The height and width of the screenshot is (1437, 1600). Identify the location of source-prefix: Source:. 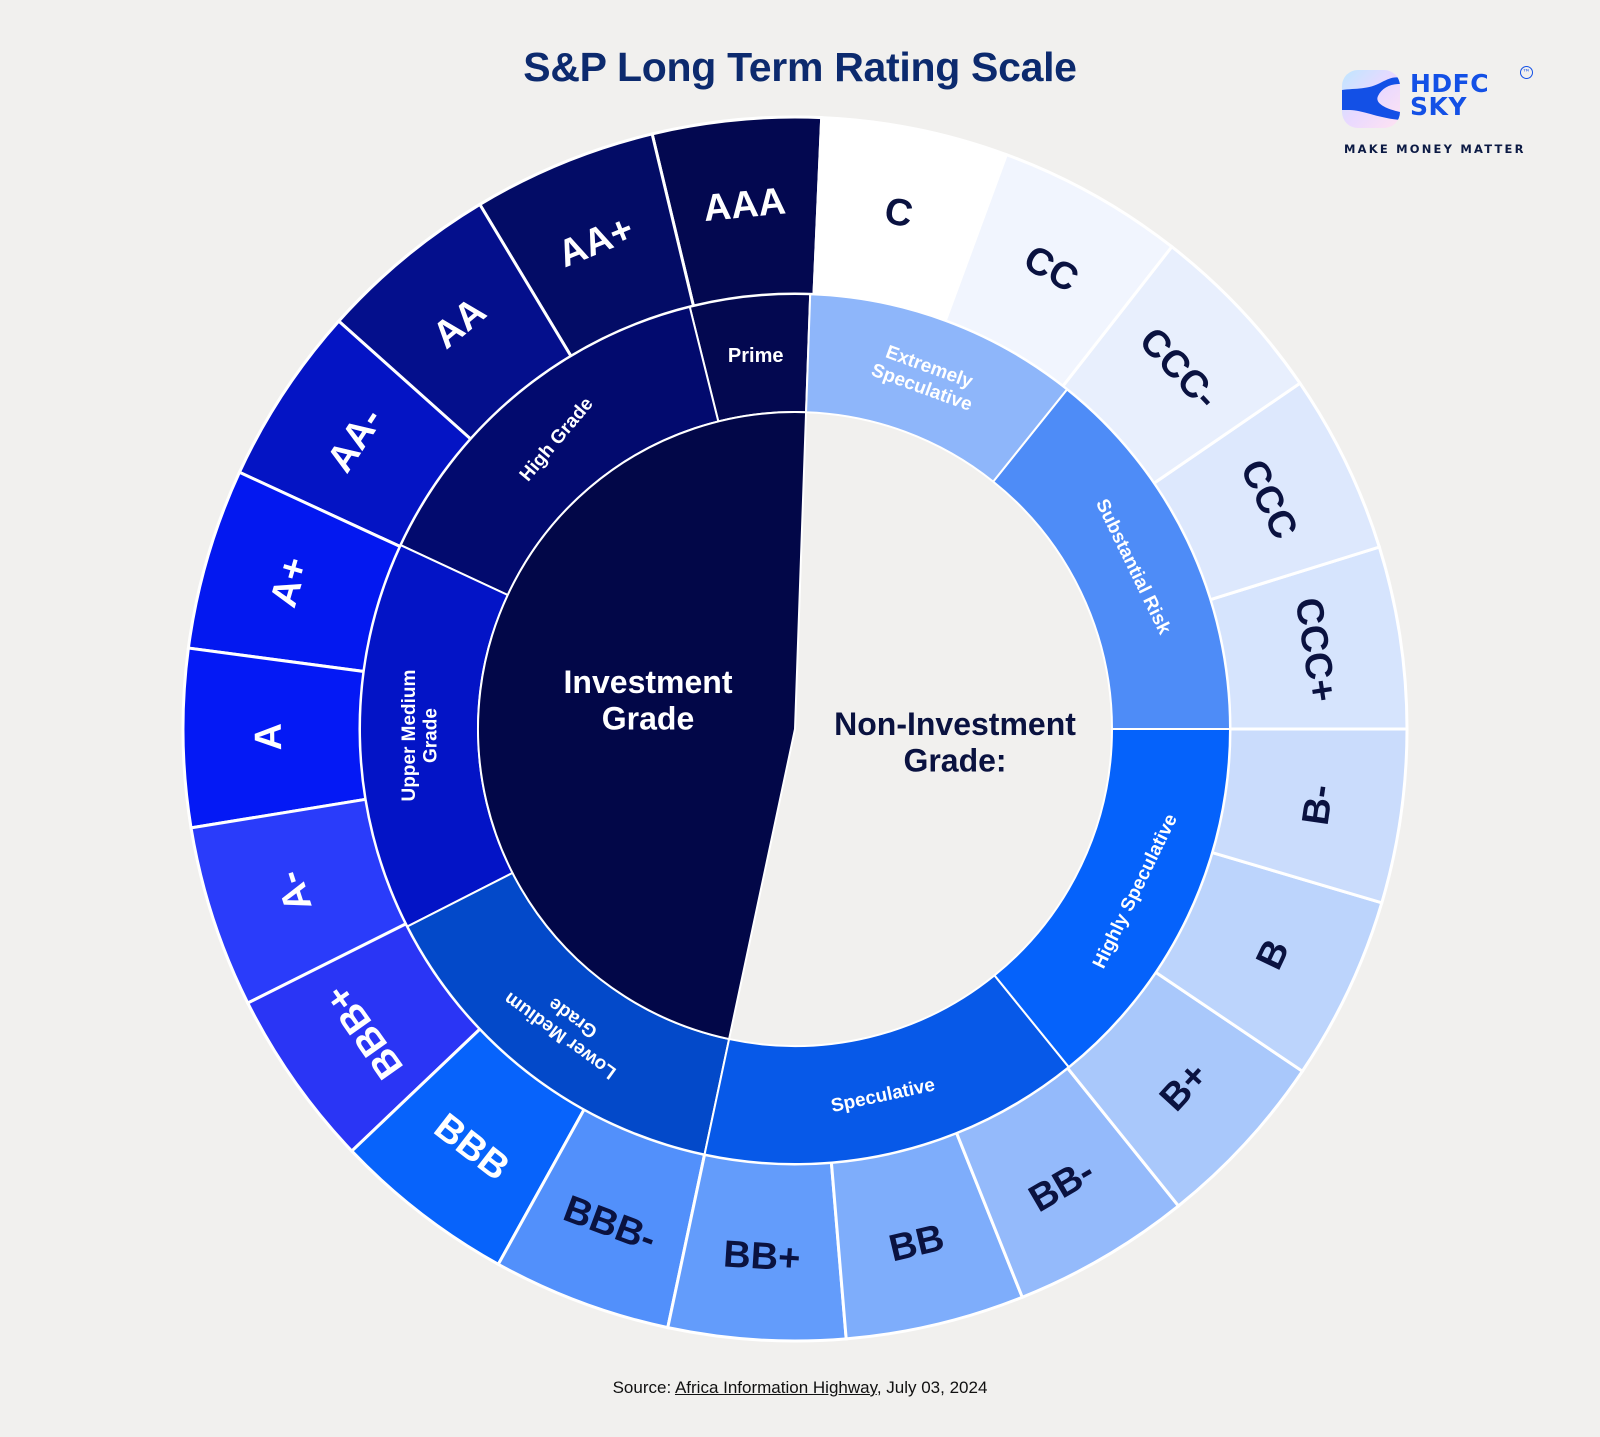
(643, 1387).